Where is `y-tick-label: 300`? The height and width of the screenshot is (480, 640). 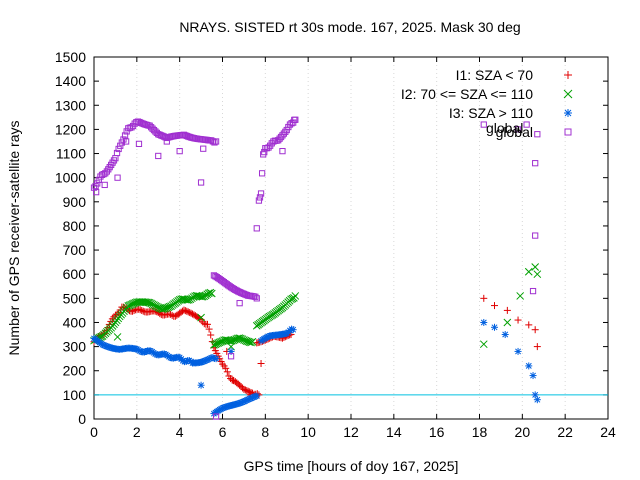 y-tick-label: 300 is located at coordinates (75, 347).